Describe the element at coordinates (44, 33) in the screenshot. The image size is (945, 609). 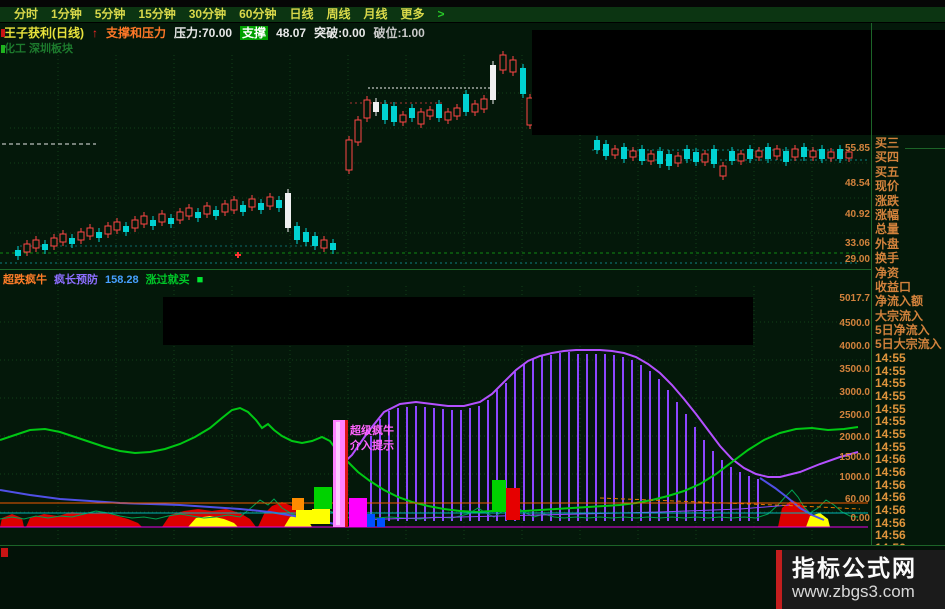
I see `header-segment-0: 王子获利(日线)` at that location.